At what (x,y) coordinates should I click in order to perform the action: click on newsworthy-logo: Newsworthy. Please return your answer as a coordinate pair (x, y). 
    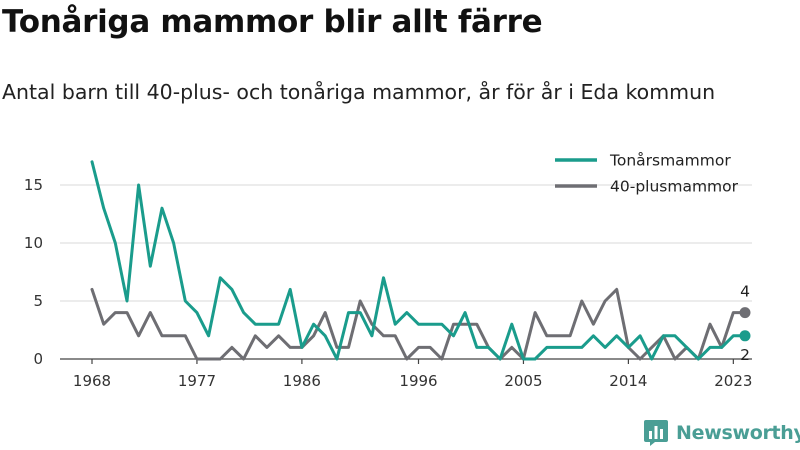
    Looking at the image, I should click on (722, 433).